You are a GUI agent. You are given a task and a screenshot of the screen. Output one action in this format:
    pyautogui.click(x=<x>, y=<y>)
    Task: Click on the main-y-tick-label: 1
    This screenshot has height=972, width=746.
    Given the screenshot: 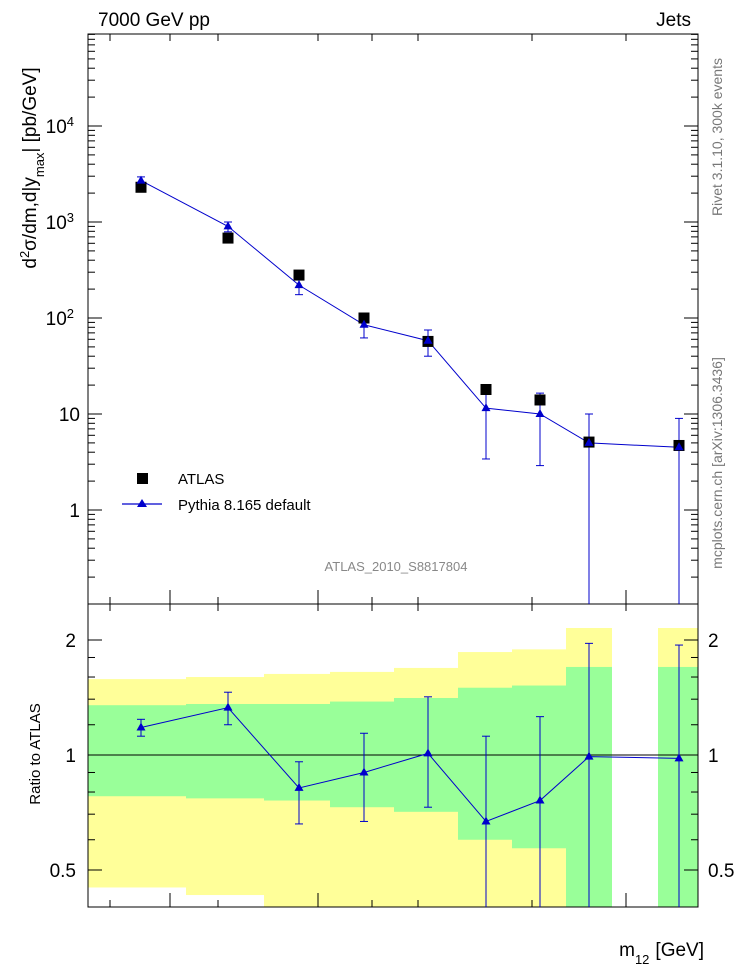 What is the action you would take?
    pyautogui.click(x=74, y=511)
    